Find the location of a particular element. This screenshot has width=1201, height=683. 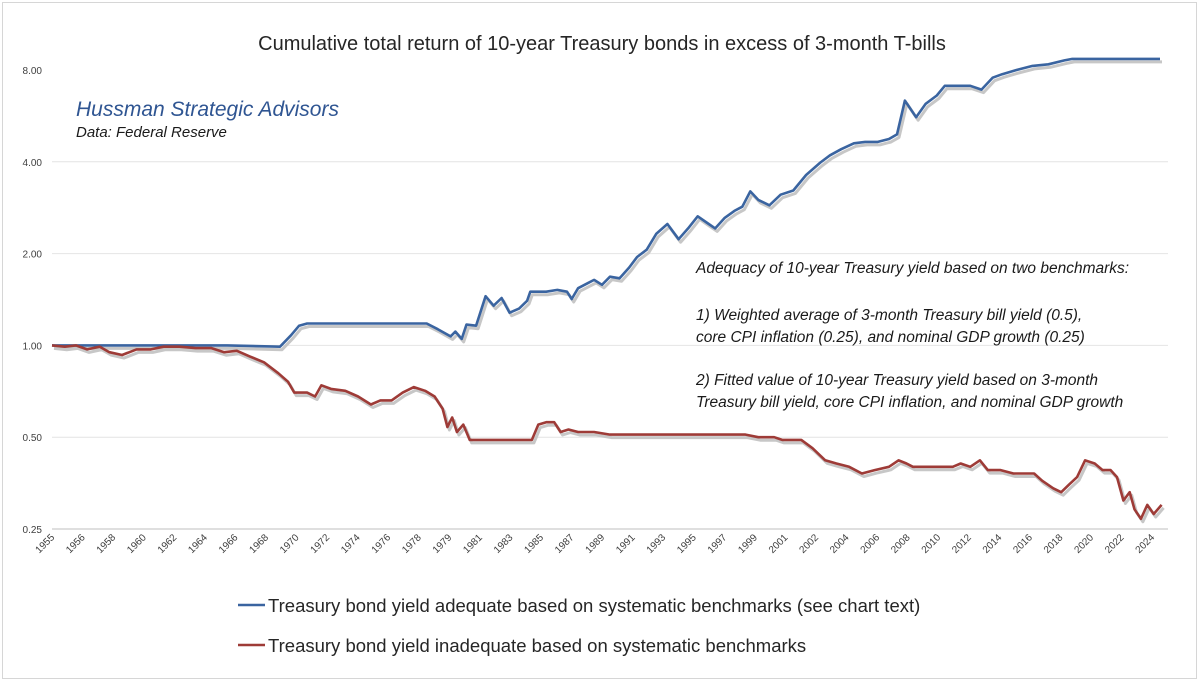

x-tick-label: 1958 is located at coordinates (107, 544).